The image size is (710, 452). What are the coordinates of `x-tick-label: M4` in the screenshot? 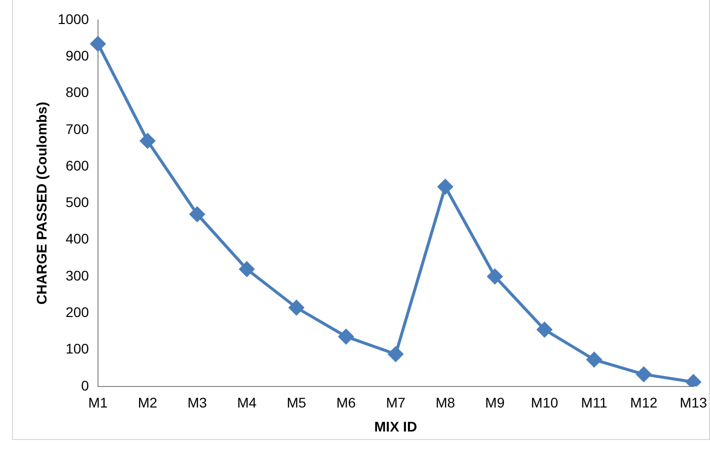 It's located at (247, 402).